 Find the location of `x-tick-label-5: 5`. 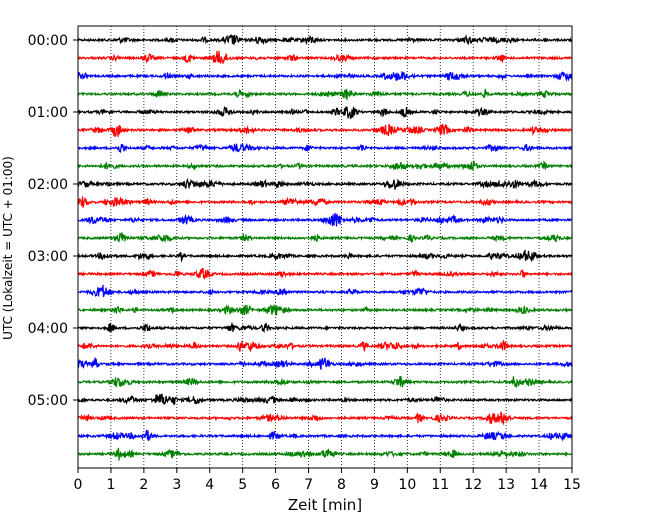

x-tick-label-5: 5 is located at coordinates (242, 485).